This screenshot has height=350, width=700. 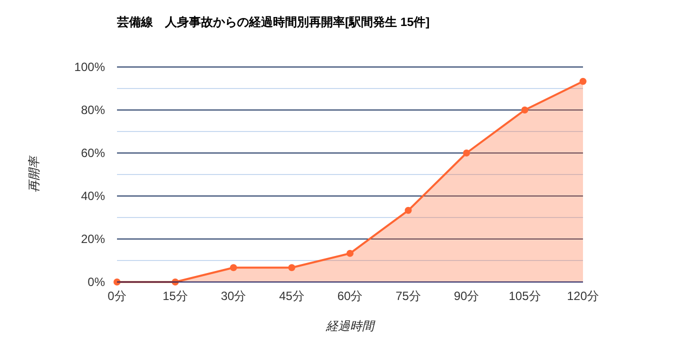 What do you see at coordinates (273, 22) in the screenshot?
I see `chart-title: 芸備線 人身事故からの経過時間別再開率[駅間発生 15件]` at bounding box center [273, 22].